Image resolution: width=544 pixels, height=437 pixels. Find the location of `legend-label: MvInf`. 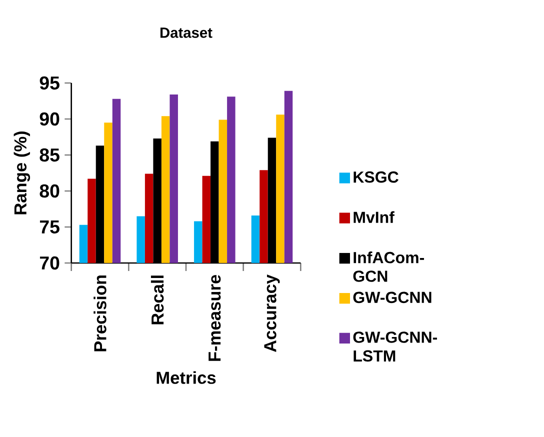

legend-label: MvInf is located at coordinates (374, 217).